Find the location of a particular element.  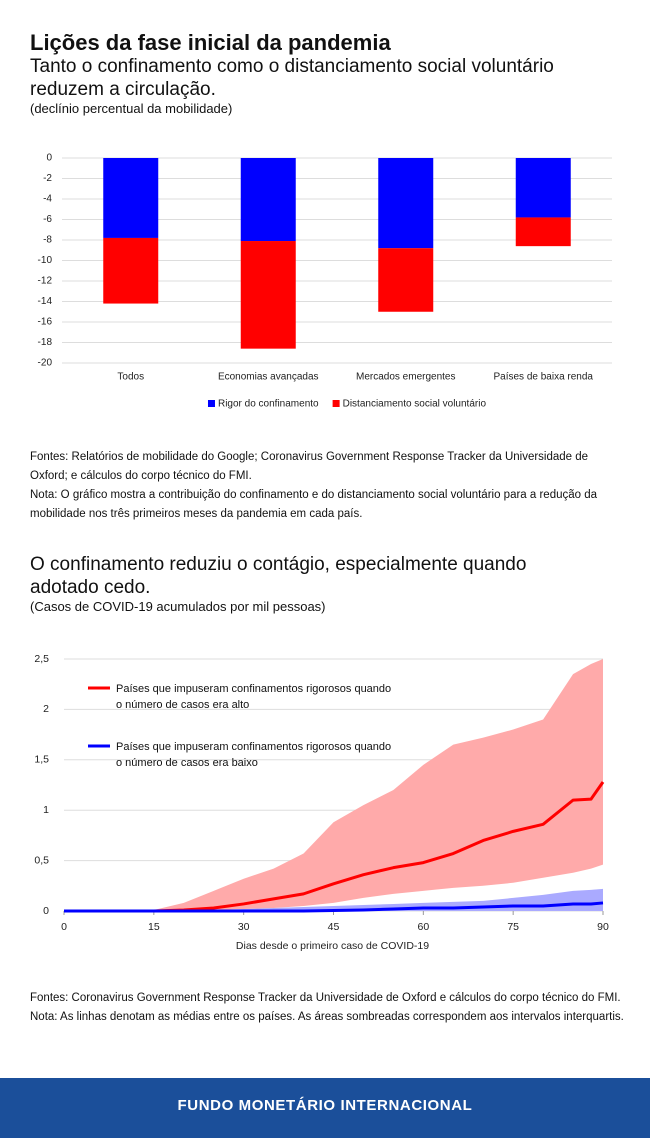

y-tick-label: -20 is located at coordinates (45, 363).